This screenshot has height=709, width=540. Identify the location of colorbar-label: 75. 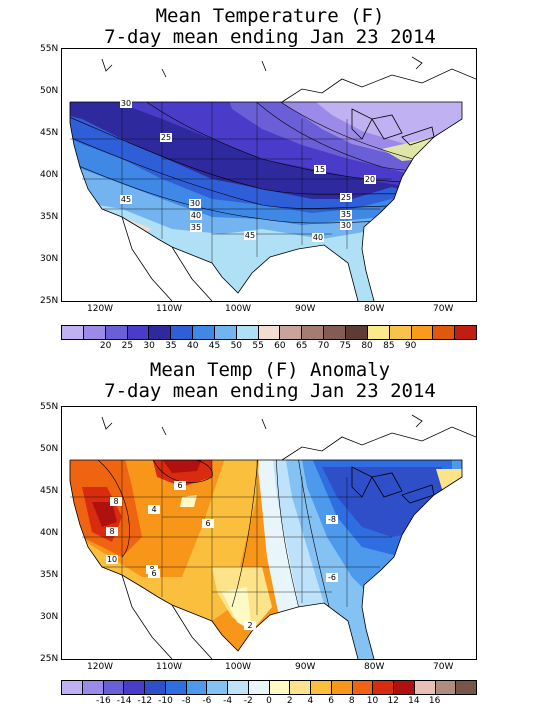
(345, 346).